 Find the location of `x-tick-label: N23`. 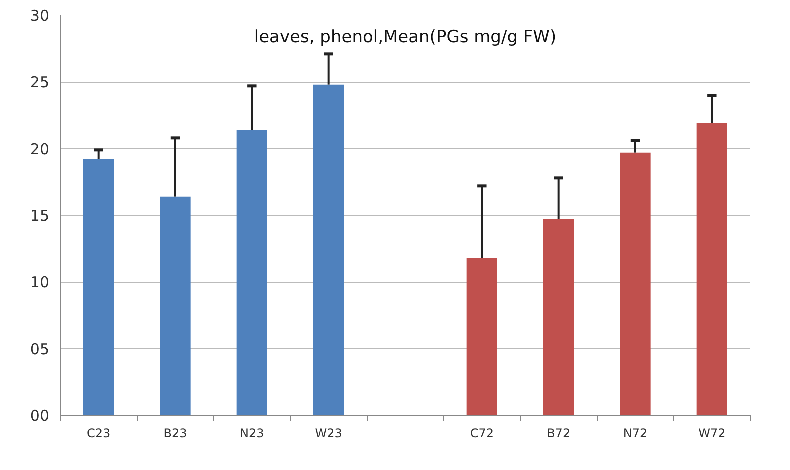

x-tick-label: N23 is located at coordinates (252, 433).